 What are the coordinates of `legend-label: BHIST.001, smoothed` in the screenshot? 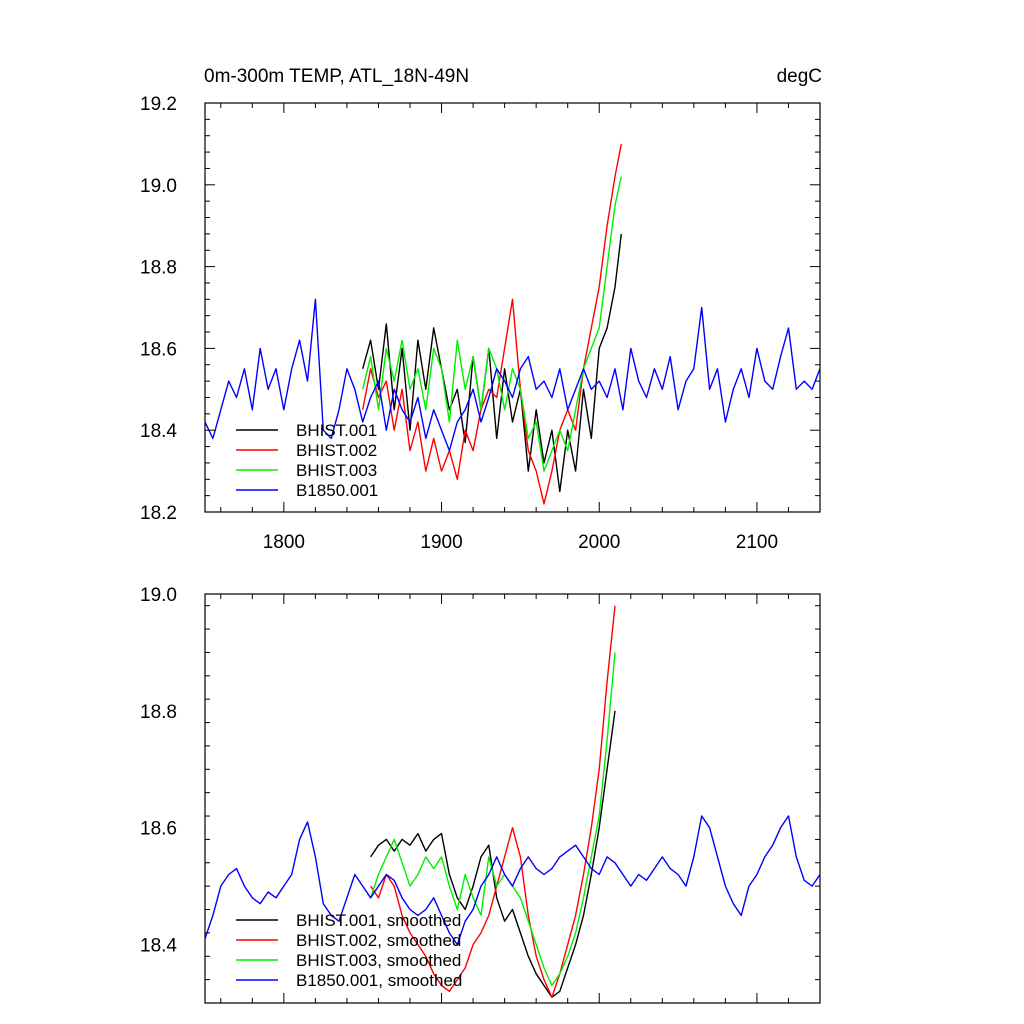 It's located at (378, 920).